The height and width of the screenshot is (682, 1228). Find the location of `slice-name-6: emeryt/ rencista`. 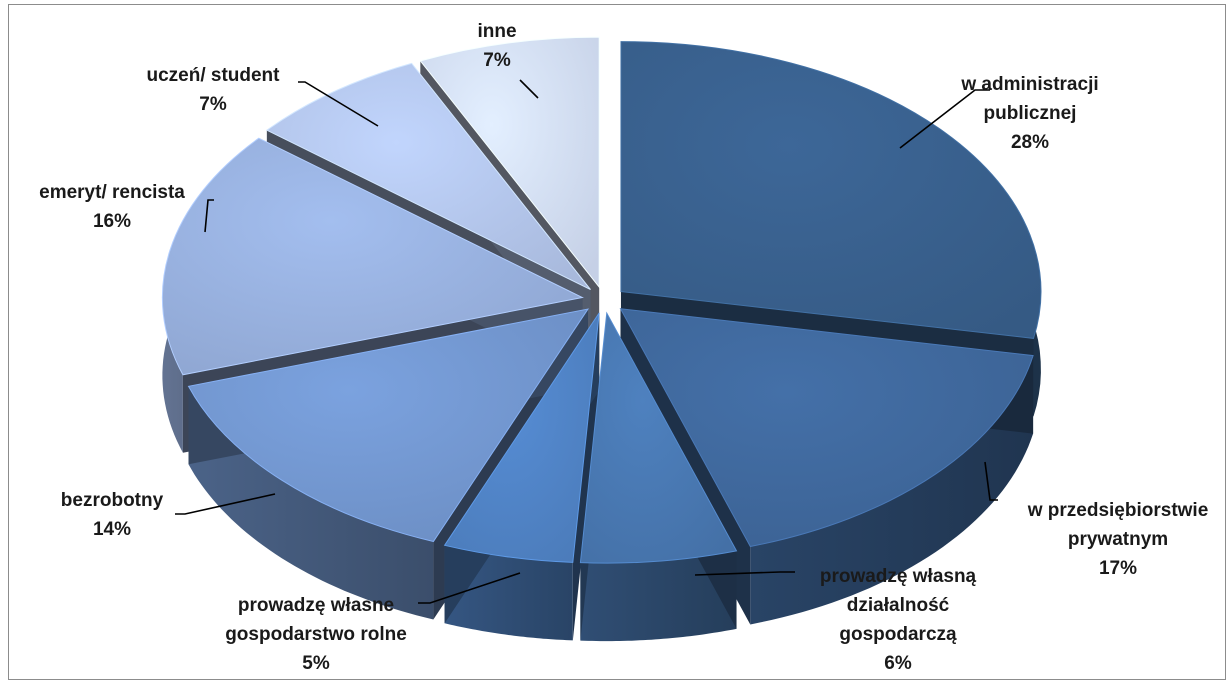

slice-name-6: emeryt/ rencista is located at coordinates (112, 192).